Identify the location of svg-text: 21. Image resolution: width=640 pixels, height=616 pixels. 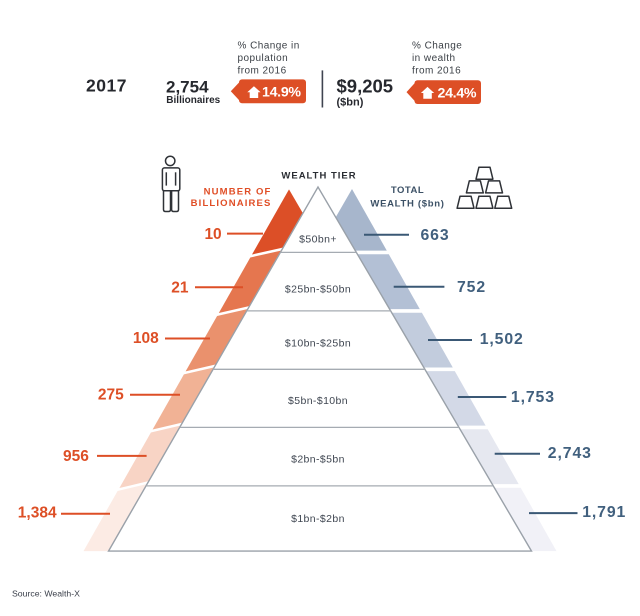
(180, 288).